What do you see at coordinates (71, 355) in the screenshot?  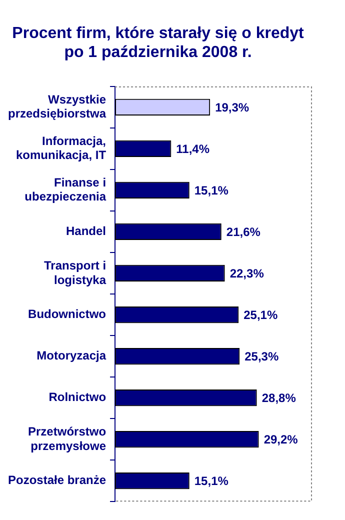 I see `y-tick-label: Motoryzacja` at bounding box center [71, 355].